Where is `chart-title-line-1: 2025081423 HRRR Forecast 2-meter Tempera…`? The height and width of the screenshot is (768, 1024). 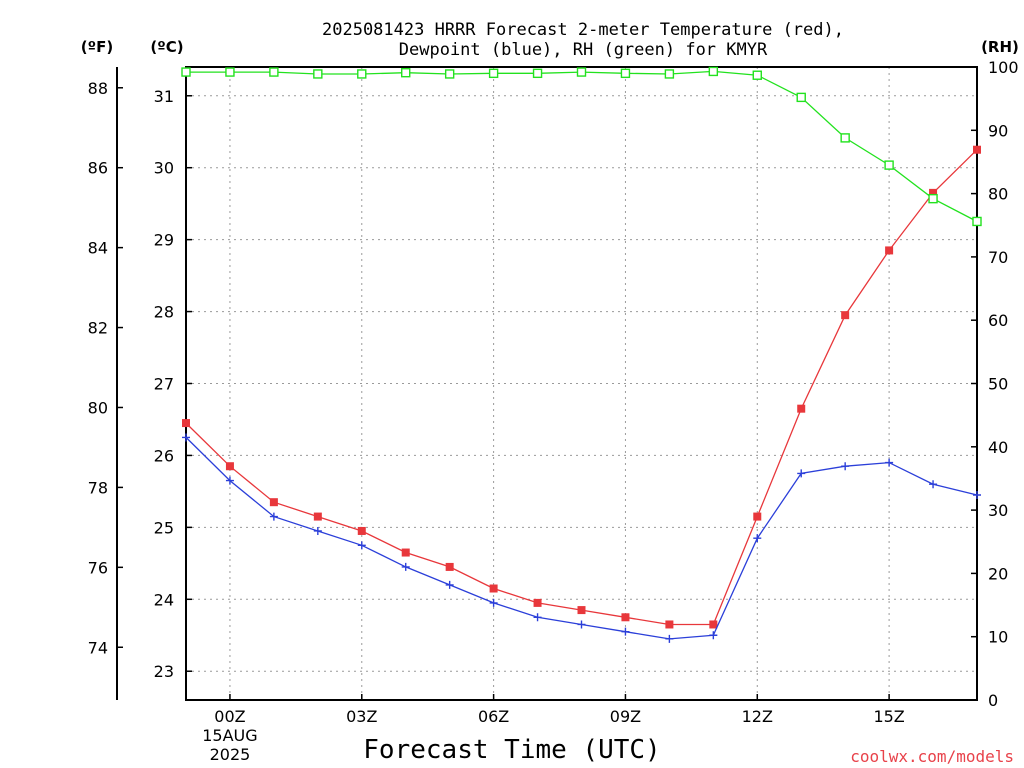 chart-title-line-1: 2025081423 HRRR Forecast 2-meter Tempera… is located at coordinates (583, 30).